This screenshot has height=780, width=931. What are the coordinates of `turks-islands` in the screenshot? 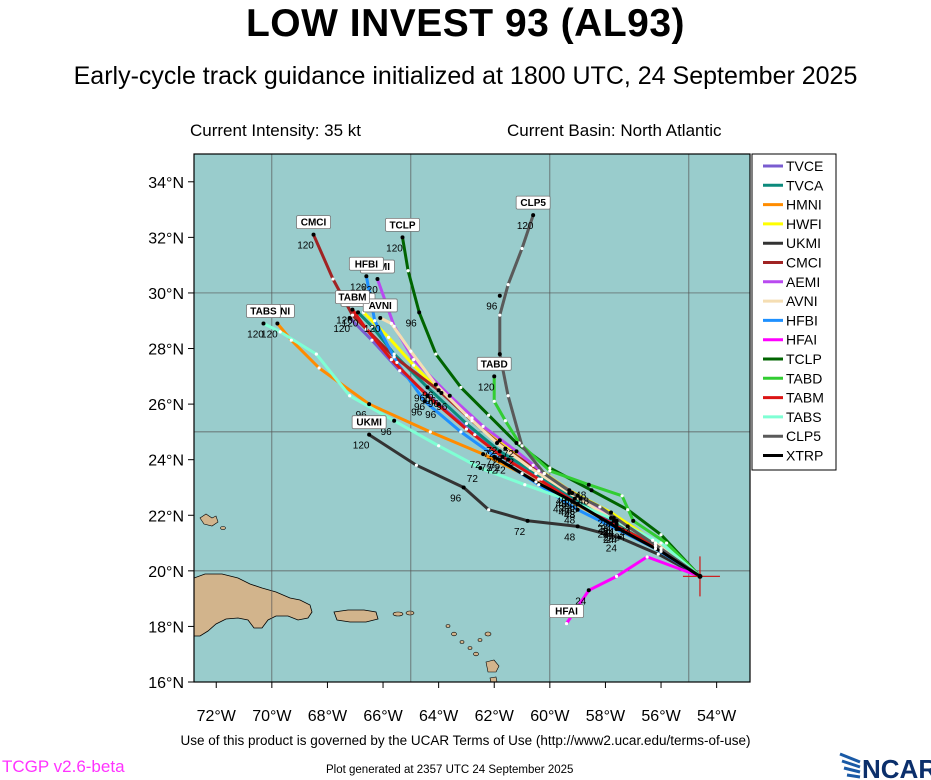 It's located at (209, 520).